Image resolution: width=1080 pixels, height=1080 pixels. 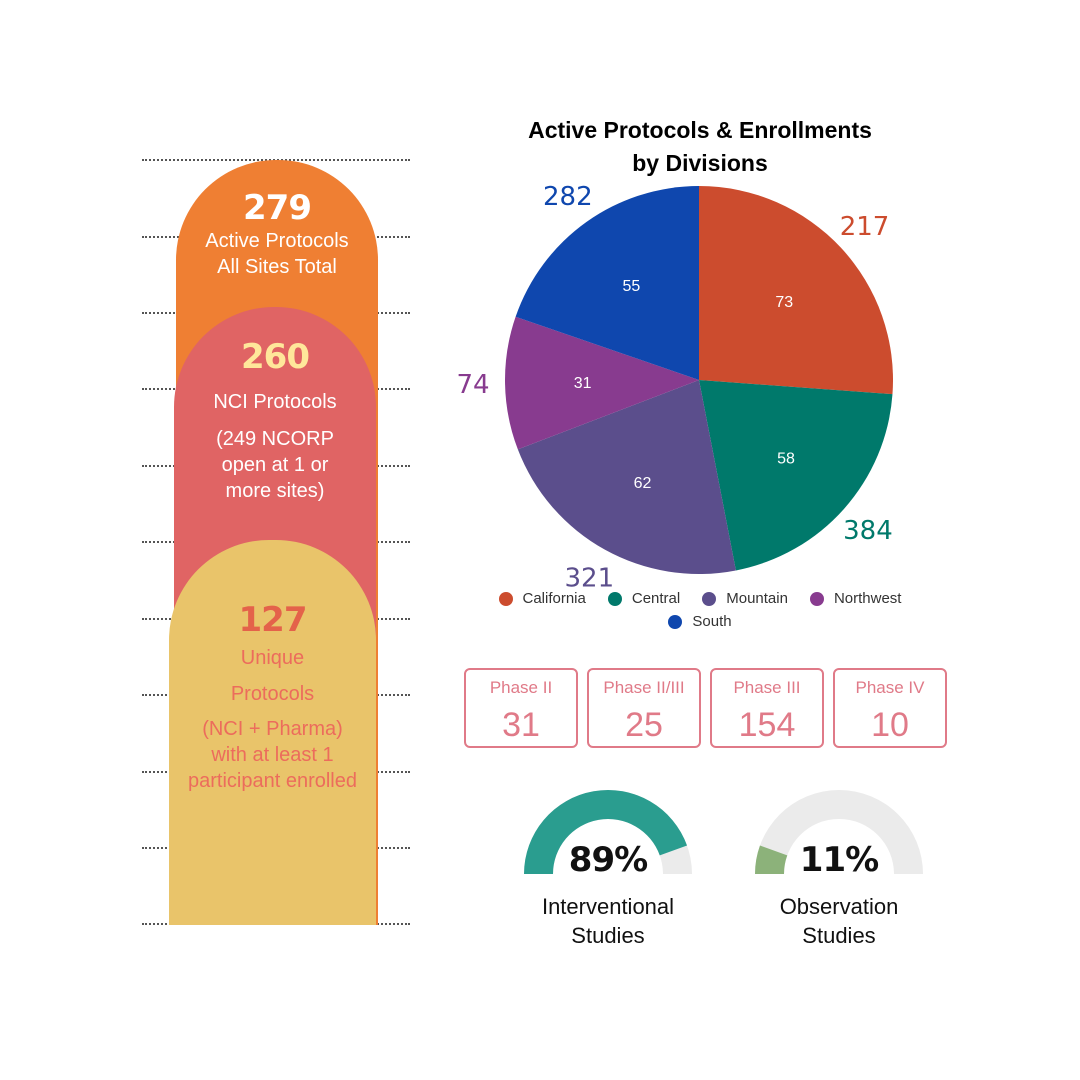 What do you see at coordinates (273, 620) in the screenshot?
I see `unique-value: 127` at bounding box center [273, 620].